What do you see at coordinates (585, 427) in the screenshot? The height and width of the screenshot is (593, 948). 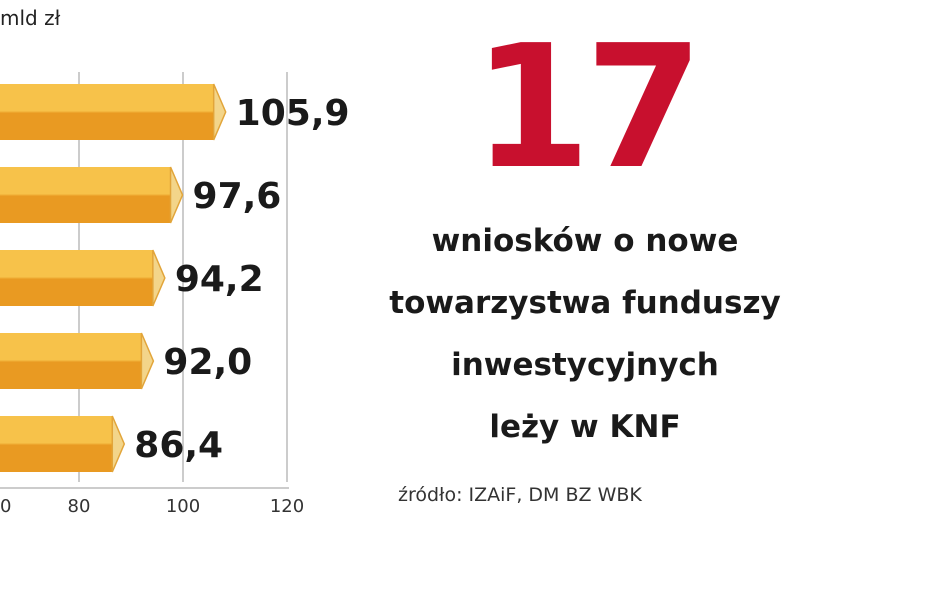 I see `statement-line-4: leży w KNF` at bounding box center [585, 427].